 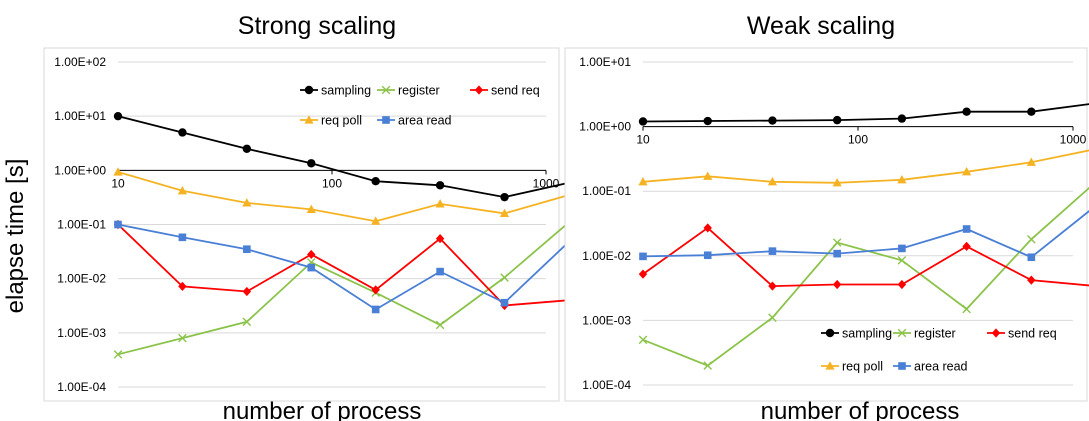 I want to click on series-line-register, so click(x=343, y=288).